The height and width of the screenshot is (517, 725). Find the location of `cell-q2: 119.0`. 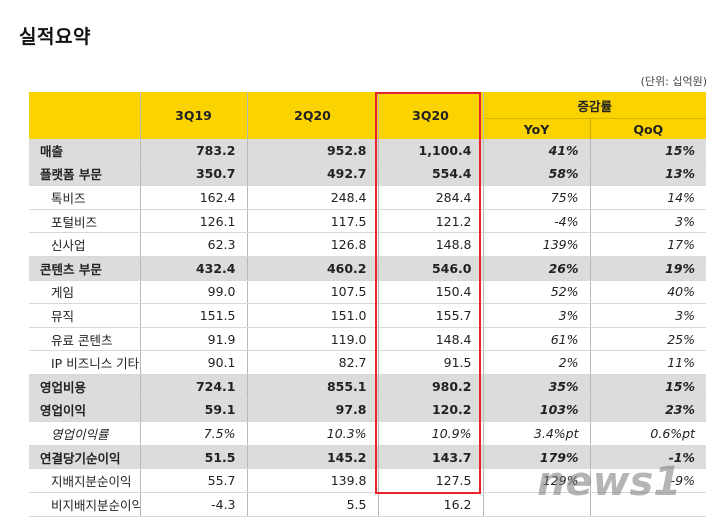

cell-q2: 119.0 is located at coordinates (313, 339).